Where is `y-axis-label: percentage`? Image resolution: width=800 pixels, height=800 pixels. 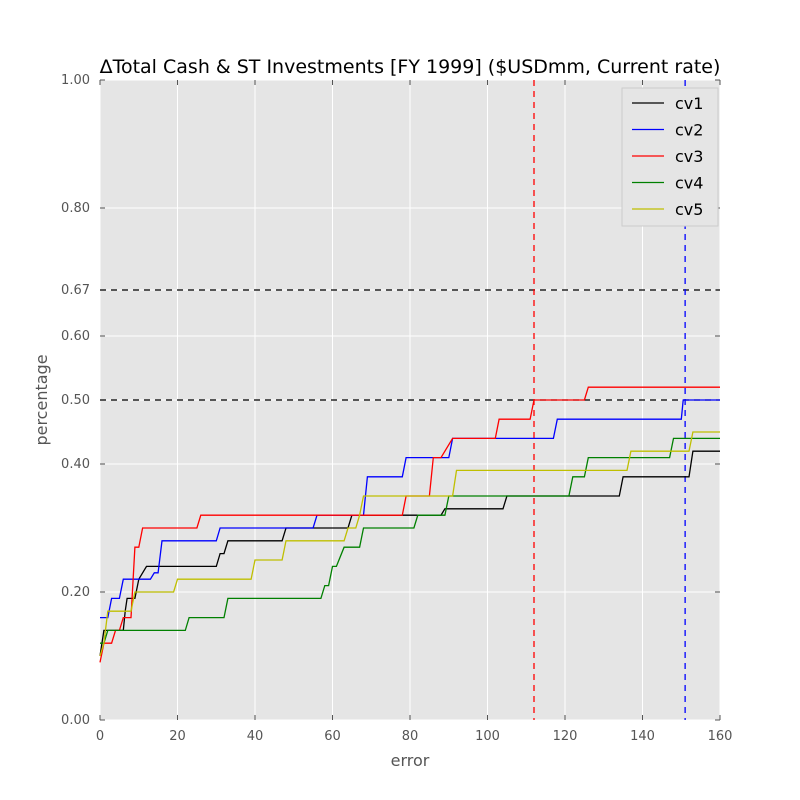
y-axis-label: percentage is located at coordinates (41, 399).